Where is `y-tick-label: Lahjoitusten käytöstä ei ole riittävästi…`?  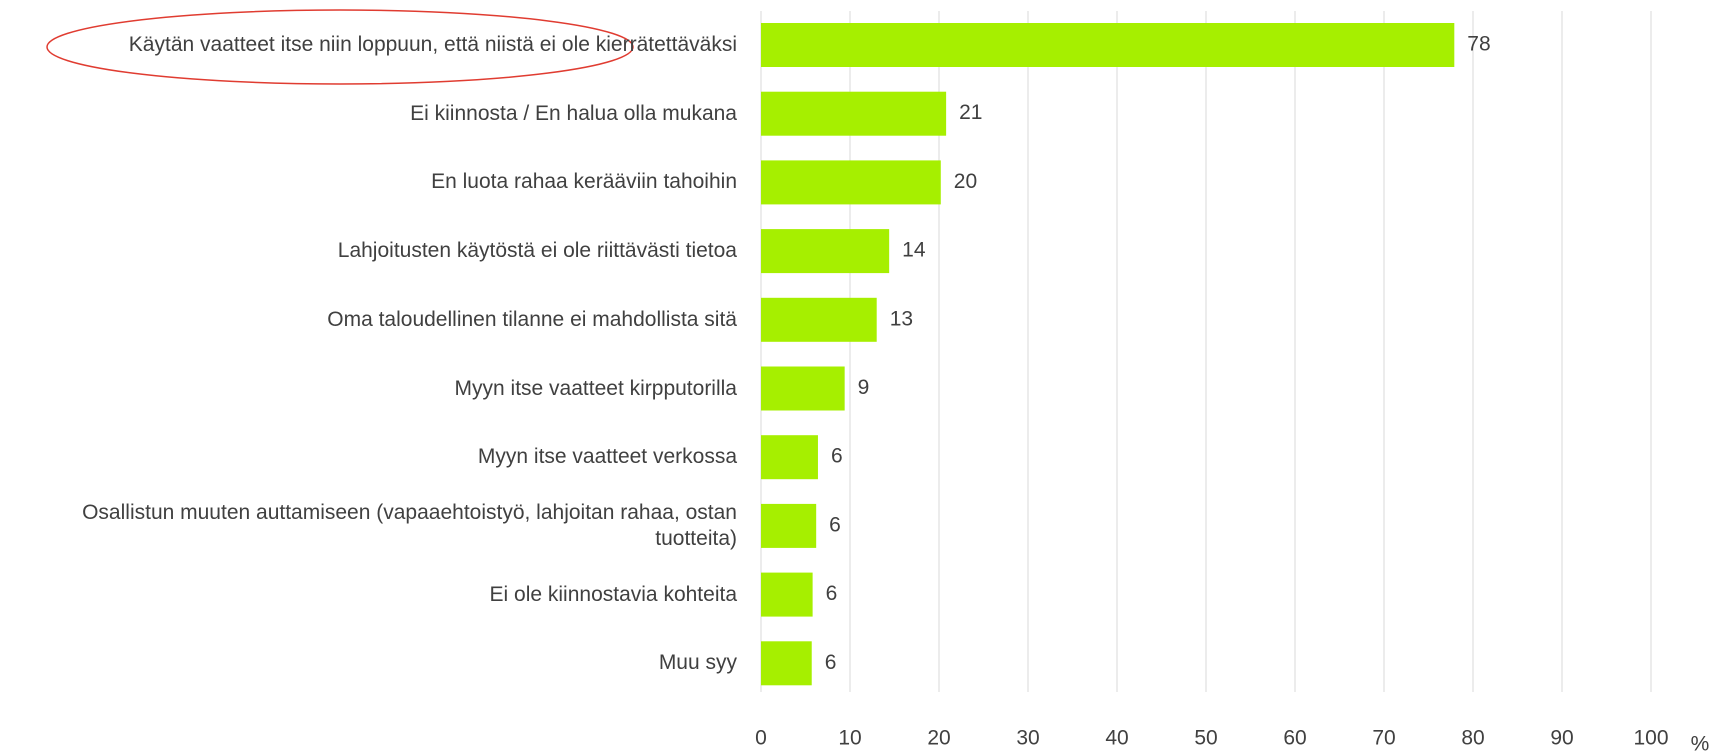
y-tick-label: Lahjoitusten käytöstä ei ole riittävästi… is located at coordinates (537, 251).